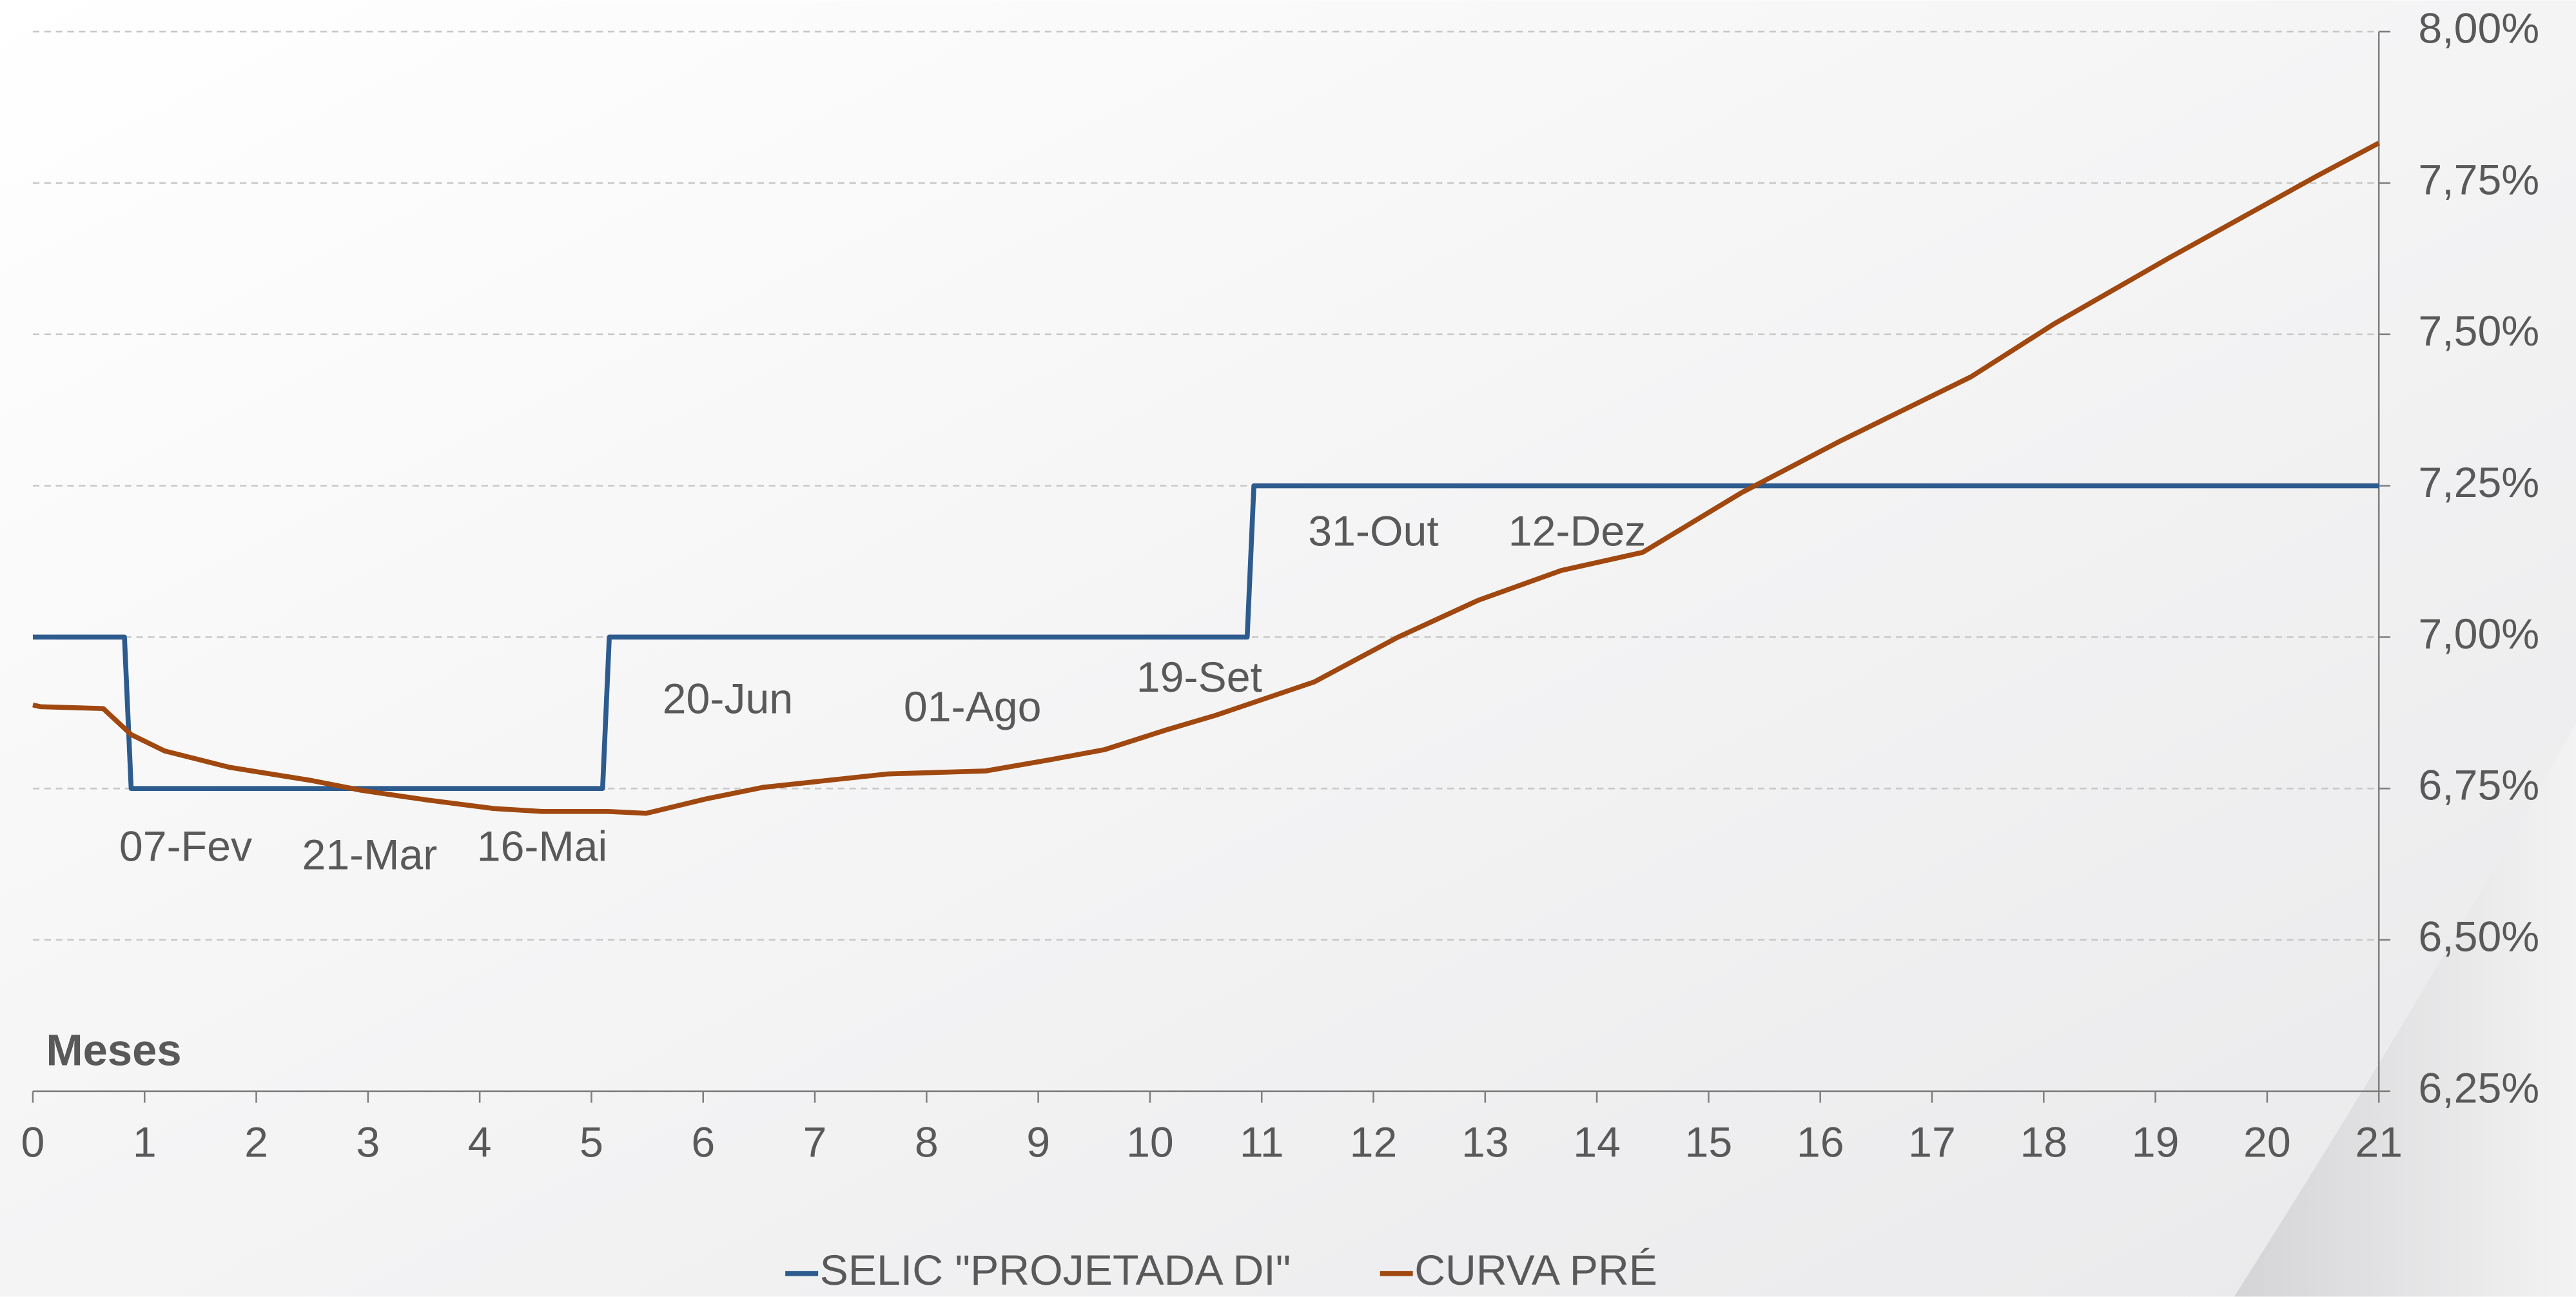 The height and width of the screenshot is (1297, 2576). Describe the element at coordinates (33, 1142) in the screenshot. I see `x-tick-label: 0` at that location.